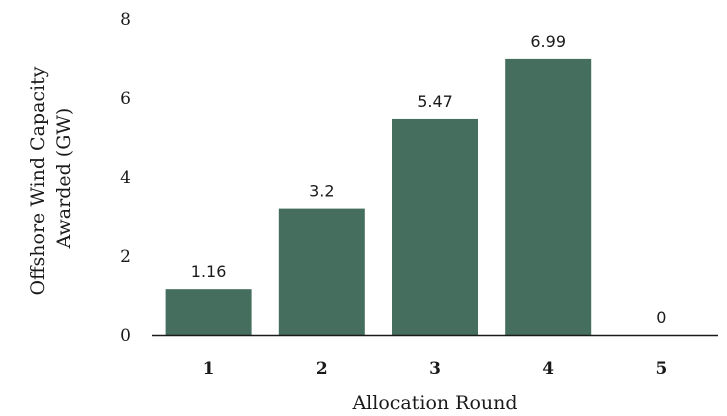 The height and width of the screenshot is (416, 727). What do you see at coordinates (548, 369) in the screenshot?
I see `x-tick-label-round-4: 4` at bounding box center [548, 369].